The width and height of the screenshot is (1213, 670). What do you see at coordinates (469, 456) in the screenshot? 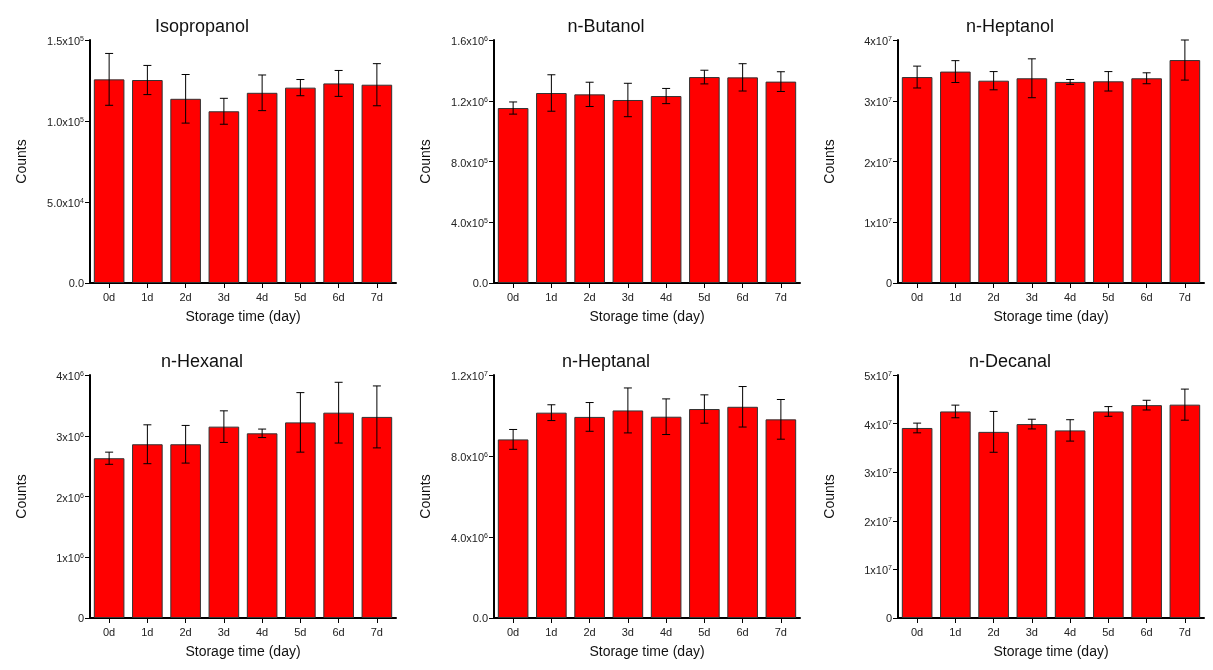
I see `y-tick-label: 8.0x10$^{6}$` at bounding box center [469, 456].